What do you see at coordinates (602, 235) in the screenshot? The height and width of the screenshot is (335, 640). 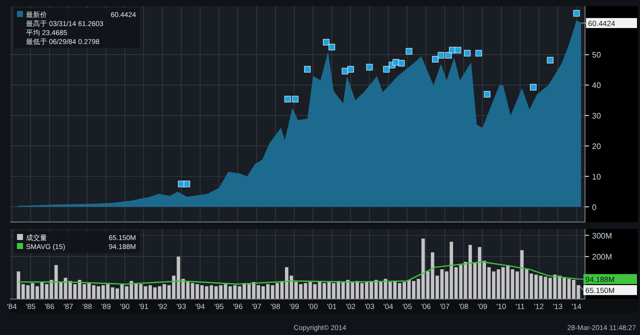 I see `y-tick-label: 300M` at bounding box center [602, 235].